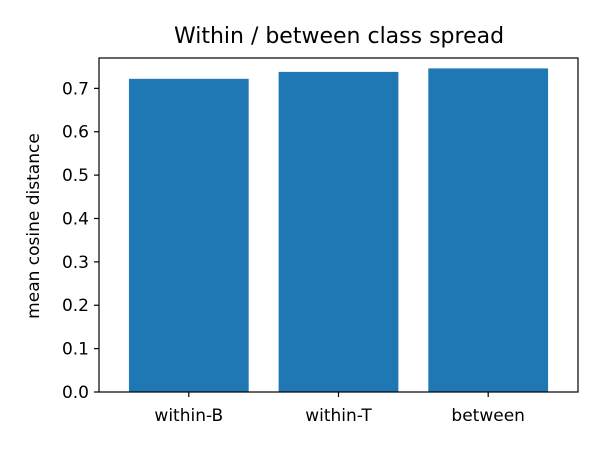 Image resolution: width=600 pixels, height=450 pixels. What do you see at coordinates (188, 235) in the screenshot?
I see `bar-within-B` at bounding box center [188, 235].